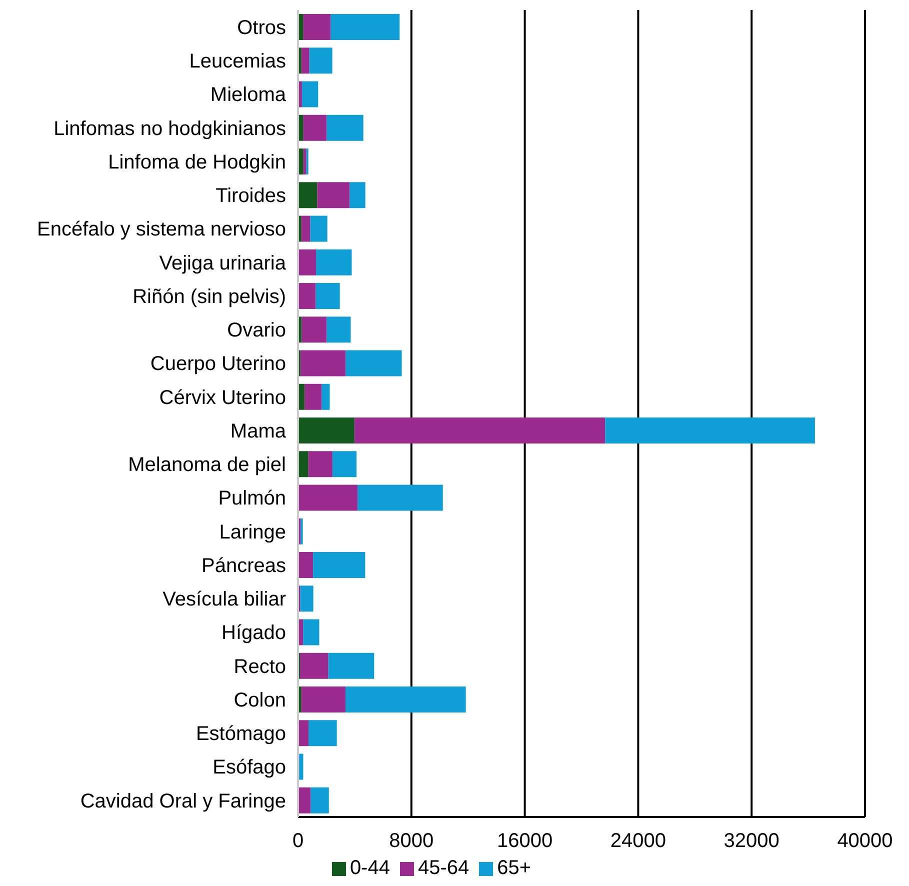  Describe the element at coordinates (260, 667) in the screenshot. I see `y-tick-label: Recto` at that location.